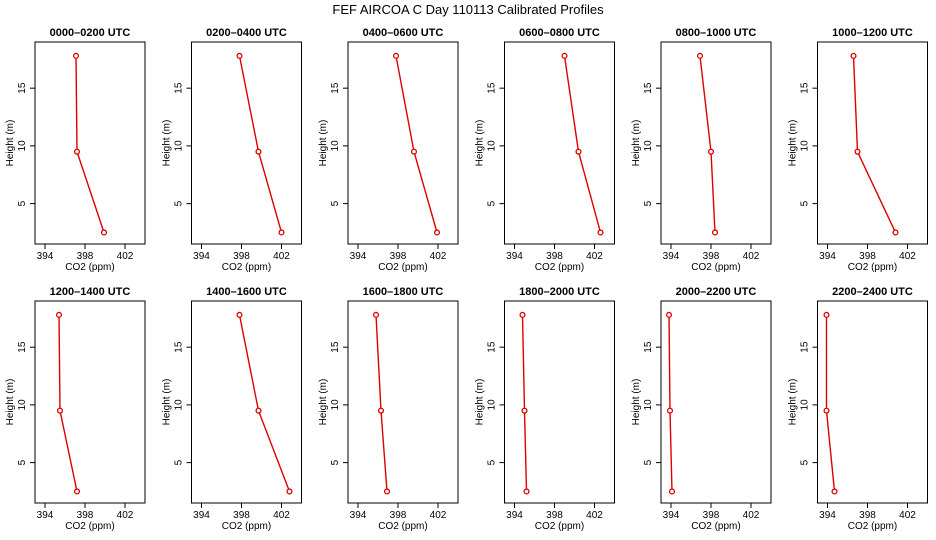  I want to click on panel-title: 1400–1600 UTC, so click(246, 292).